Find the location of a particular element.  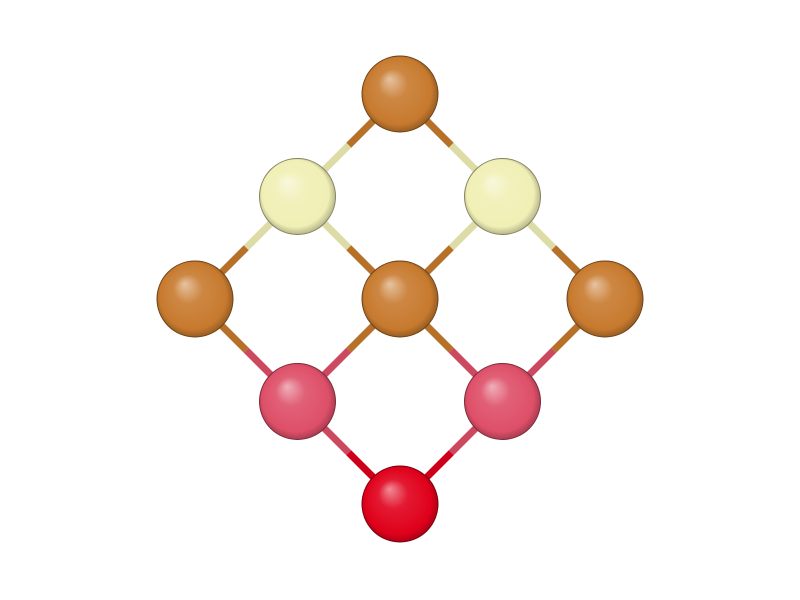

atom-a3 is located at coordinates (502, 196).